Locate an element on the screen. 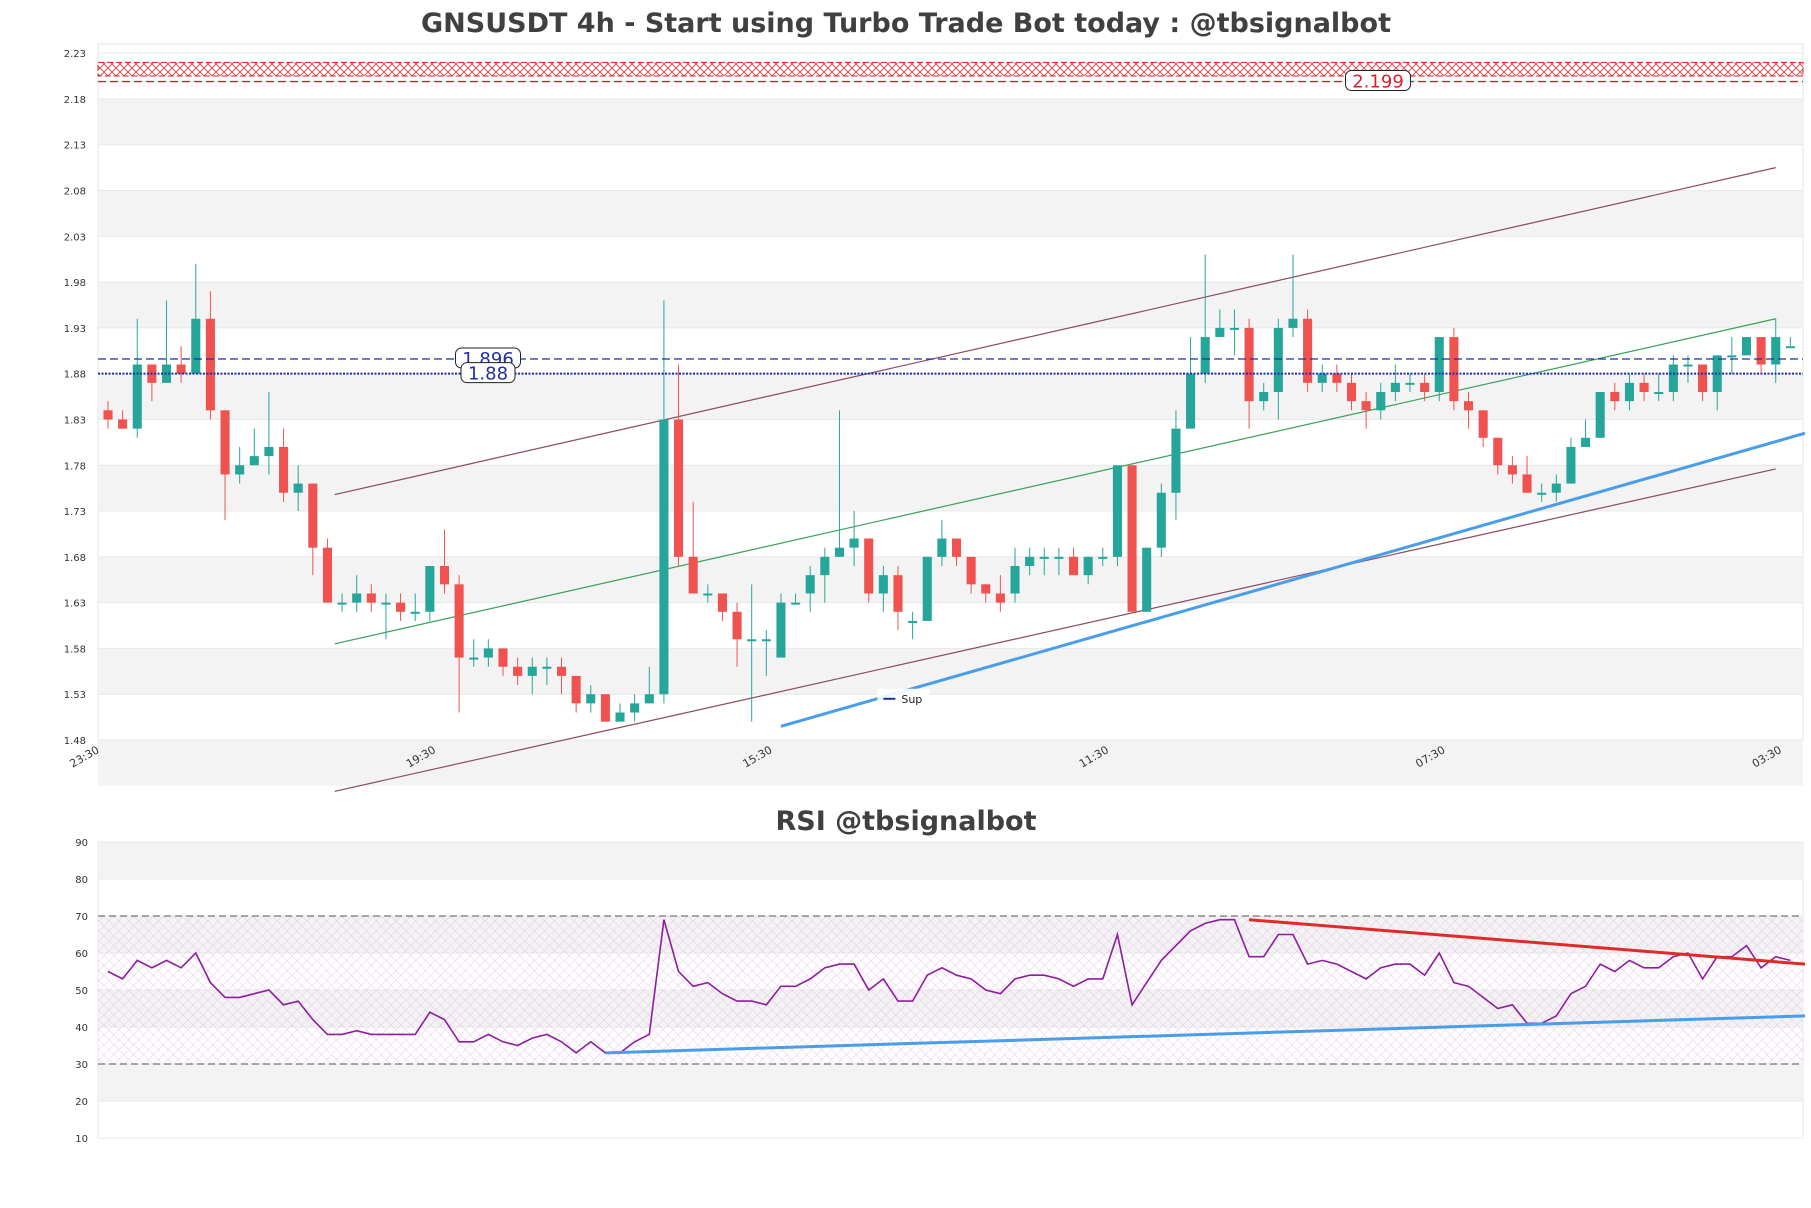 Image resolution: width=1811 pixels, height=1208 pixels. rsi-trend-line is located at coordinates (1527, 942).